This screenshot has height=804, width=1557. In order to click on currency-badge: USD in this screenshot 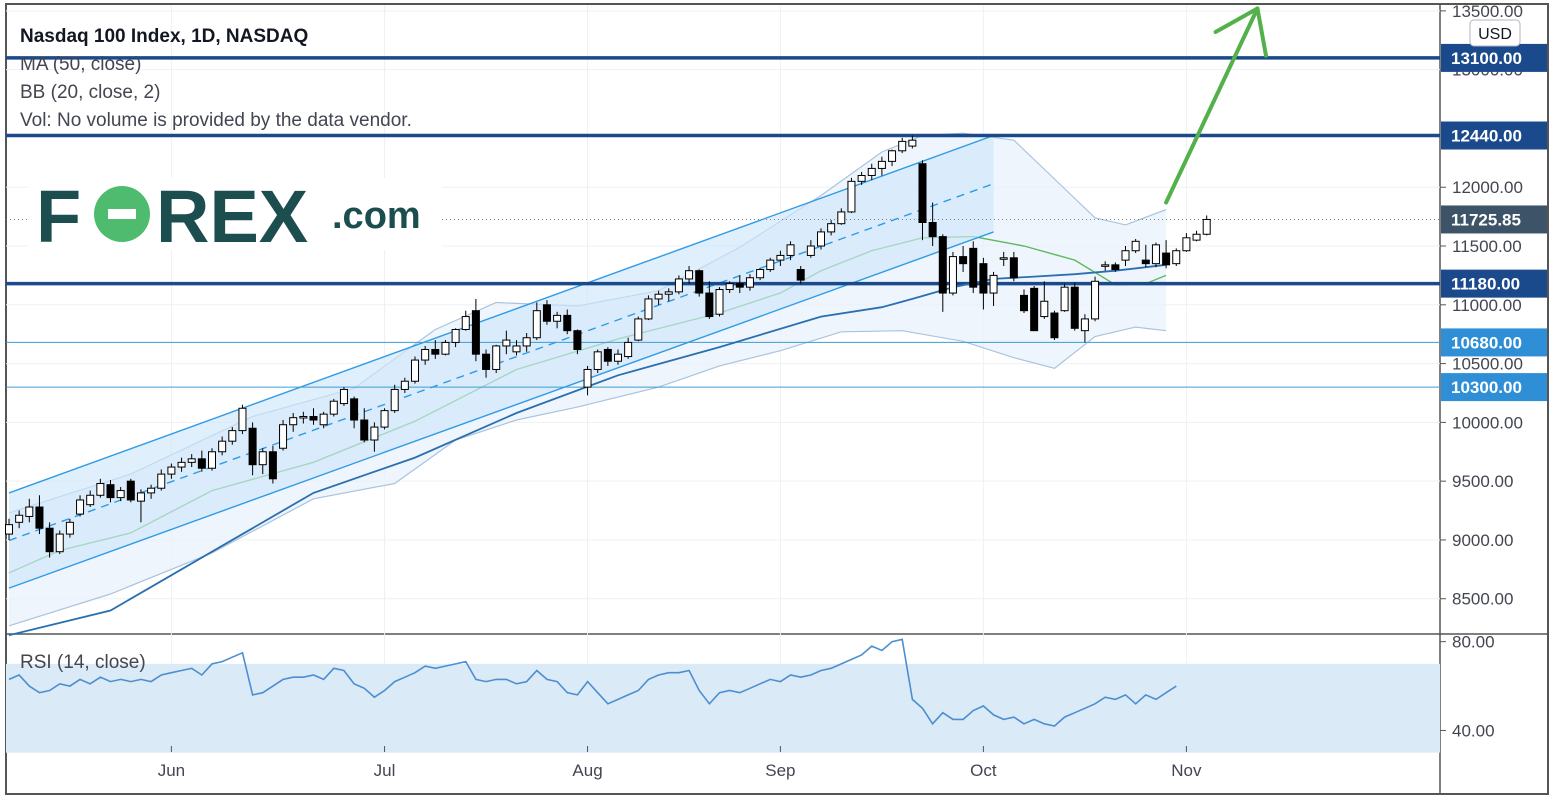, I will do `click(1495, 33)`.